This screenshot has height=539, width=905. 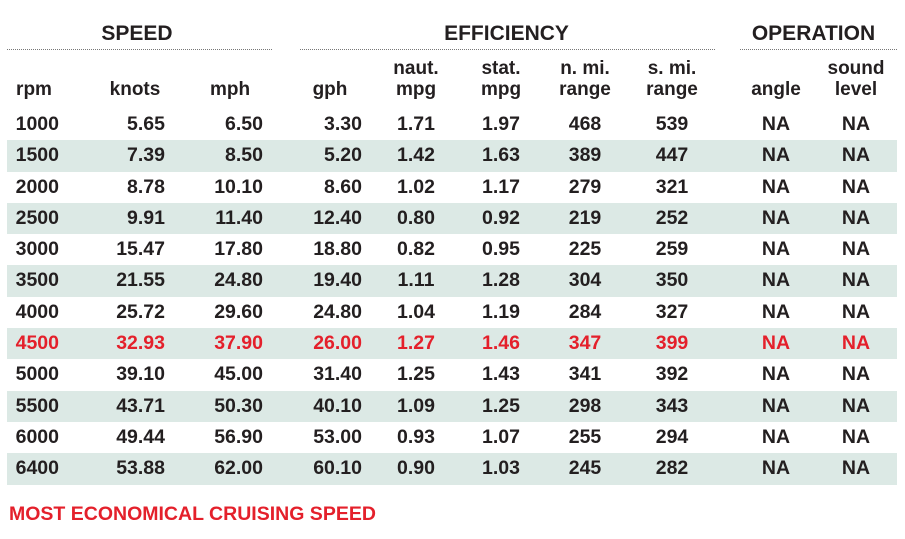 What do you see at coordinates (238, 436) in the screenshot?
I see `cell-mph: 56.90` at bounding box center [238, 436].